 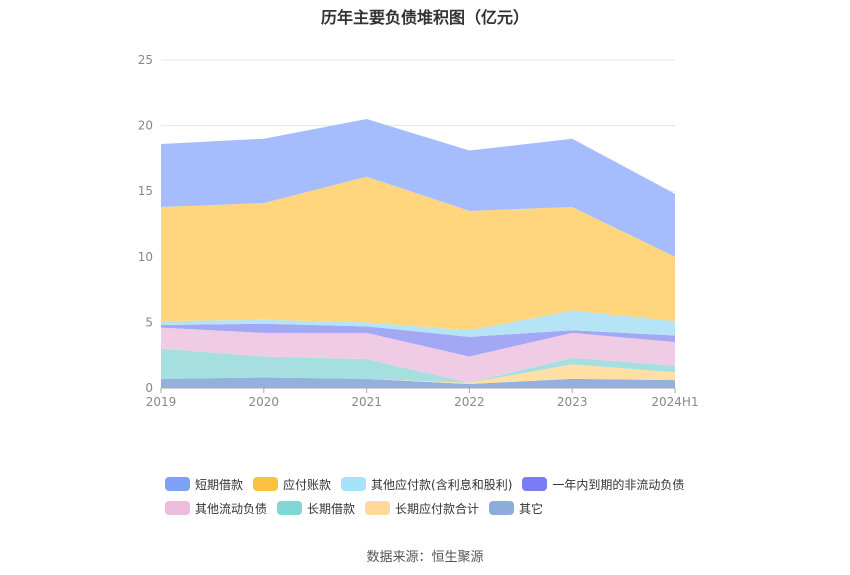 I want to click on legend-item: 短期借款, so click(x=204, y=484).